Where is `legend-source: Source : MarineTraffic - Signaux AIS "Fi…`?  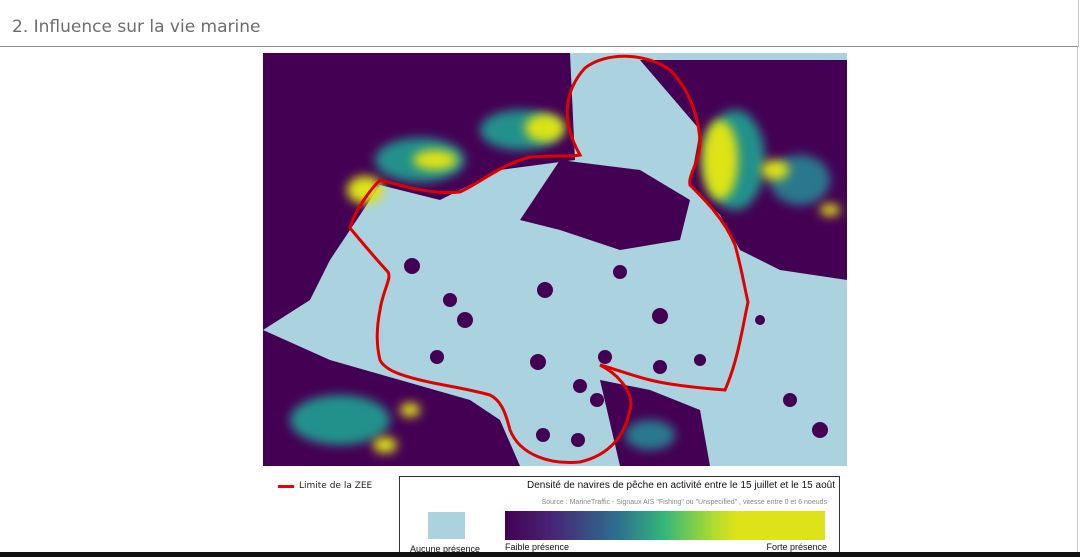
legend-source: Source : MarineTraffic - Signaux AIS "Fi… is located at coordinates (684, 502).